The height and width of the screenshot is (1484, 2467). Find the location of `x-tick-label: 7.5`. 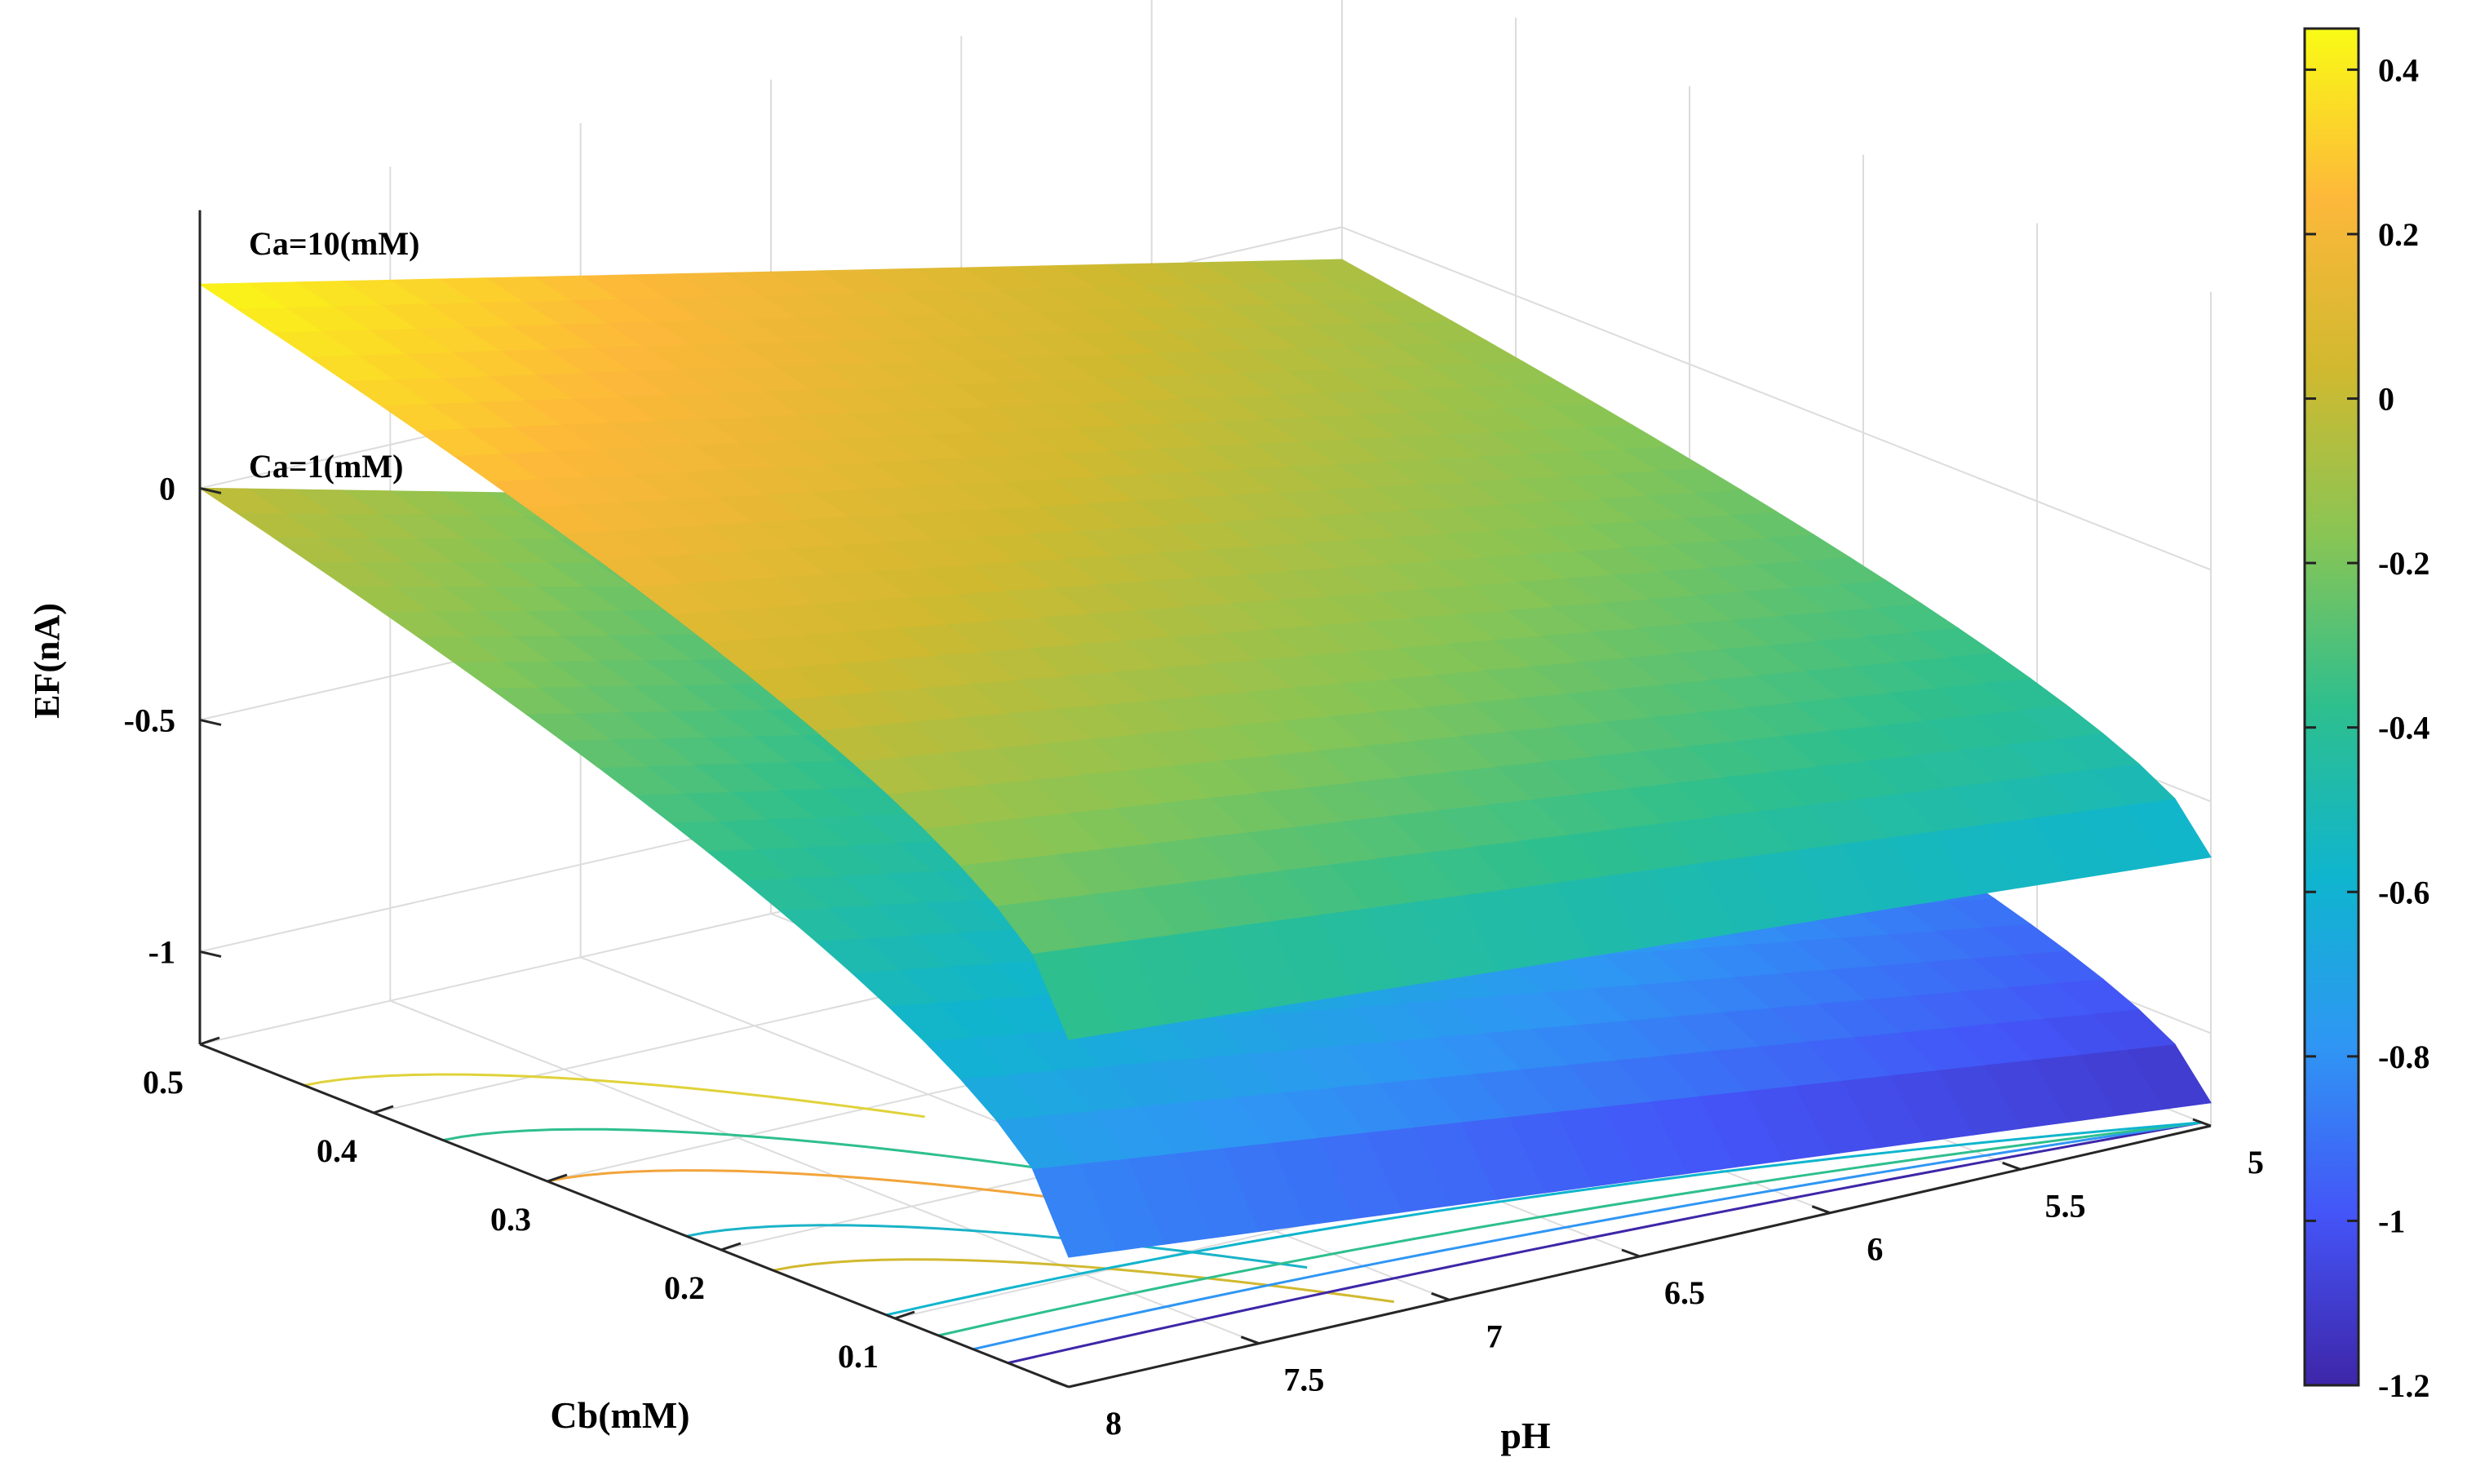

x-tick-label: 7.5 is located at coordinates (1303, 1380).